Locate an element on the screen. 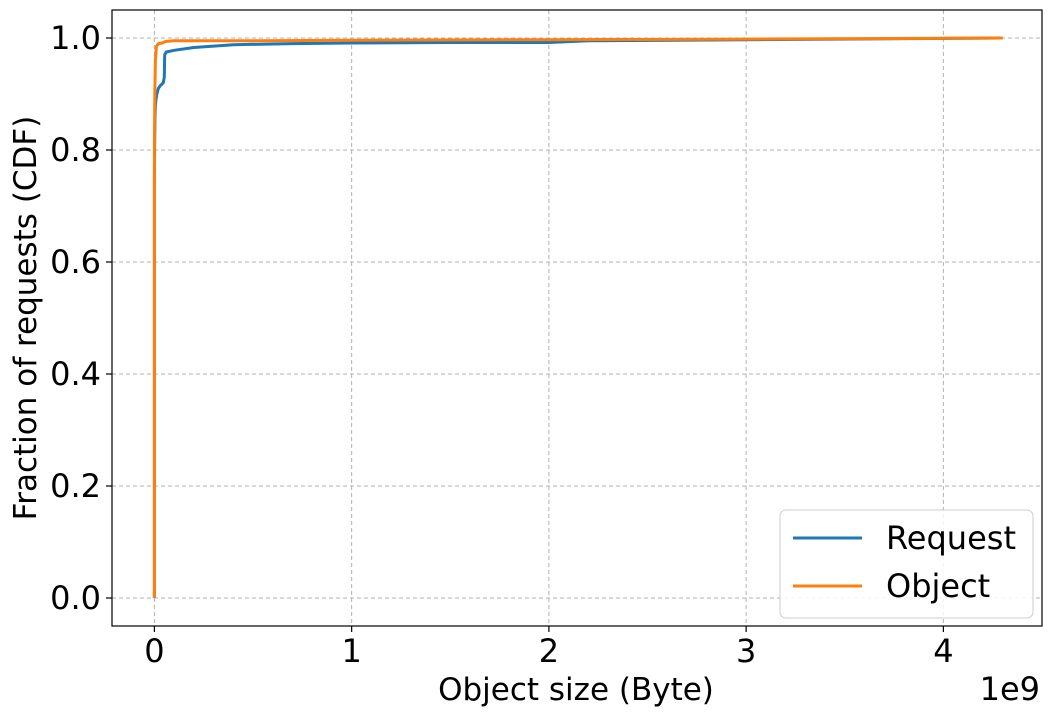 The image size is (1051, 717). y-axis-label: Fraction of requests (CDF) is located at coordinates (26, 318).